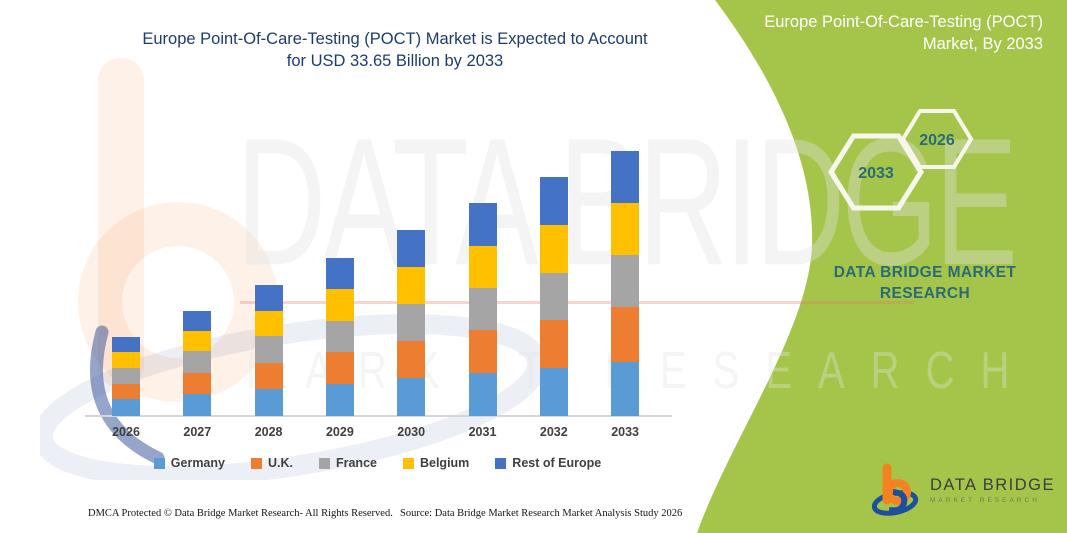 The width and height of the screenshot is (1067, 533). I want to click on x-axis-label-2032: 2032, so click(553, 432).